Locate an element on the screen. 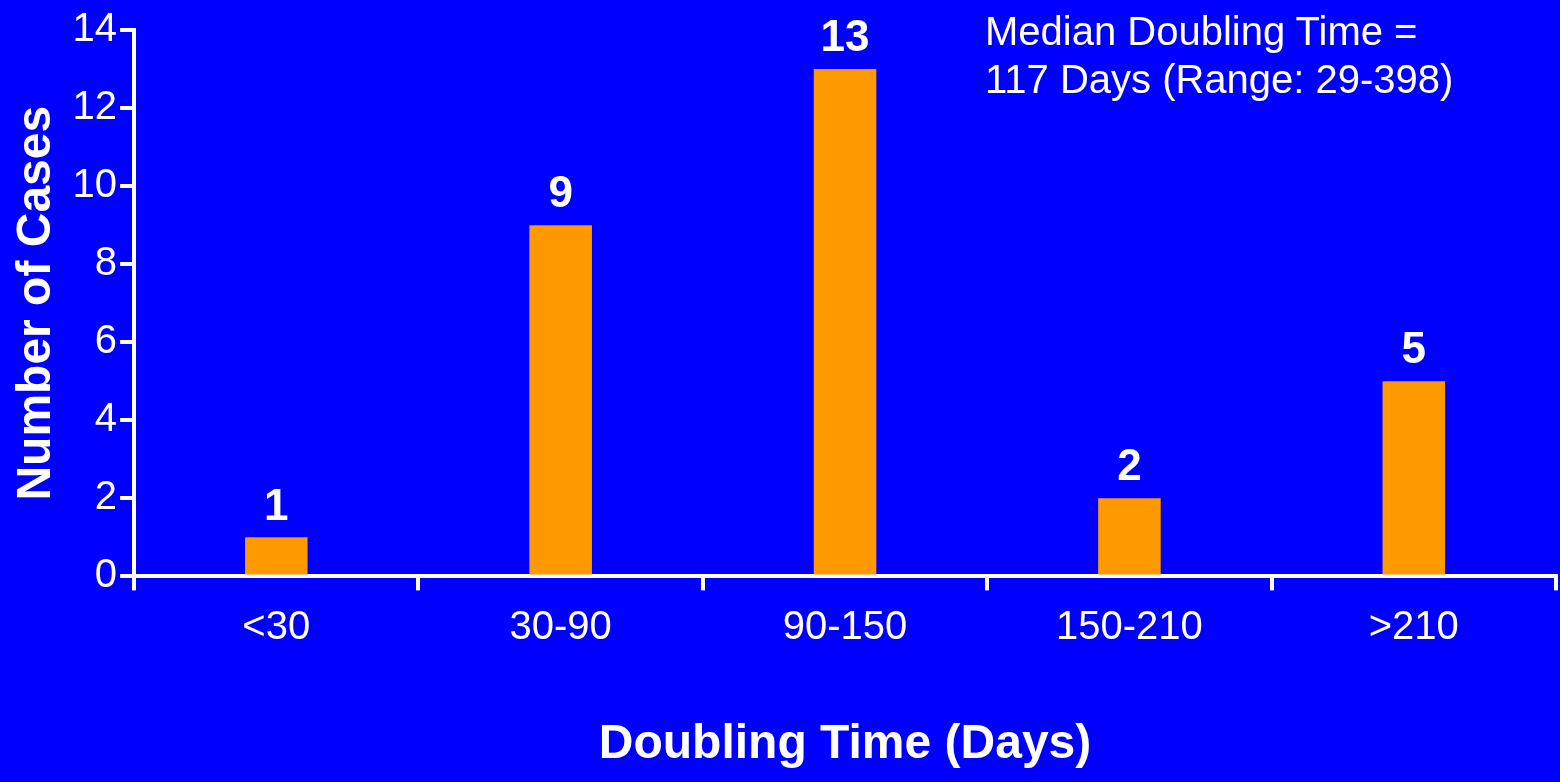  x-tick-label: 30-90 is located at coordinates (560, 625).